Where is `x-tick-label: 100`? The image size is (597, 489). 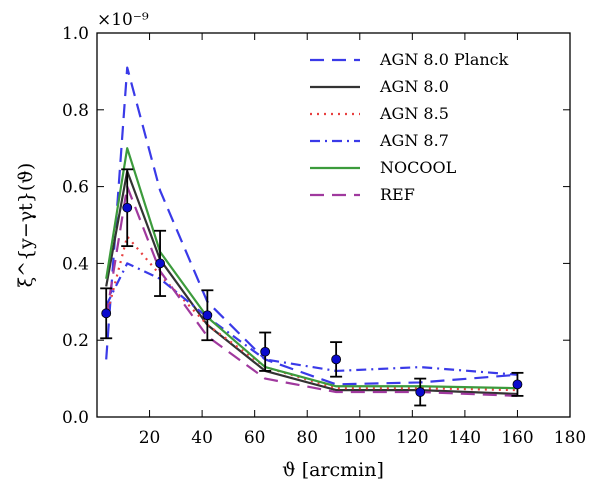 x-tick-label: 100 is located at coordinates (360, 438).